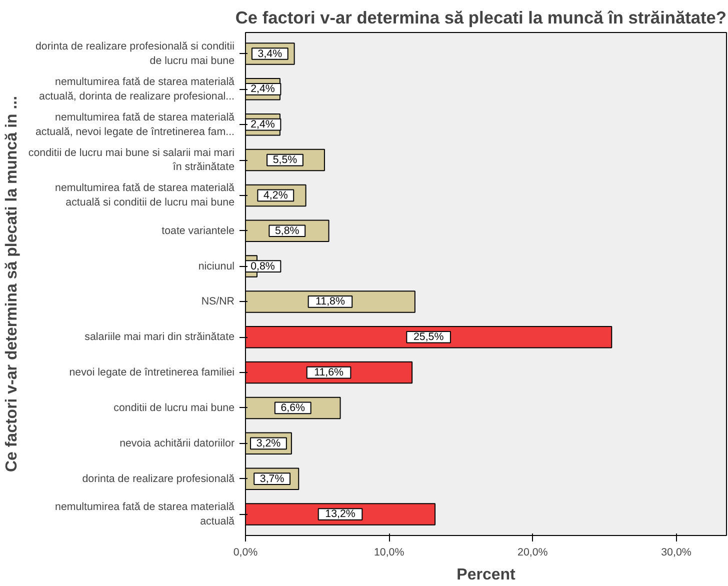  What do you see at coordinates (177, 443) in the screenshot?
I see `y-tick-label: nevoia achitării datoriilor` at bounding box center [177, 443].